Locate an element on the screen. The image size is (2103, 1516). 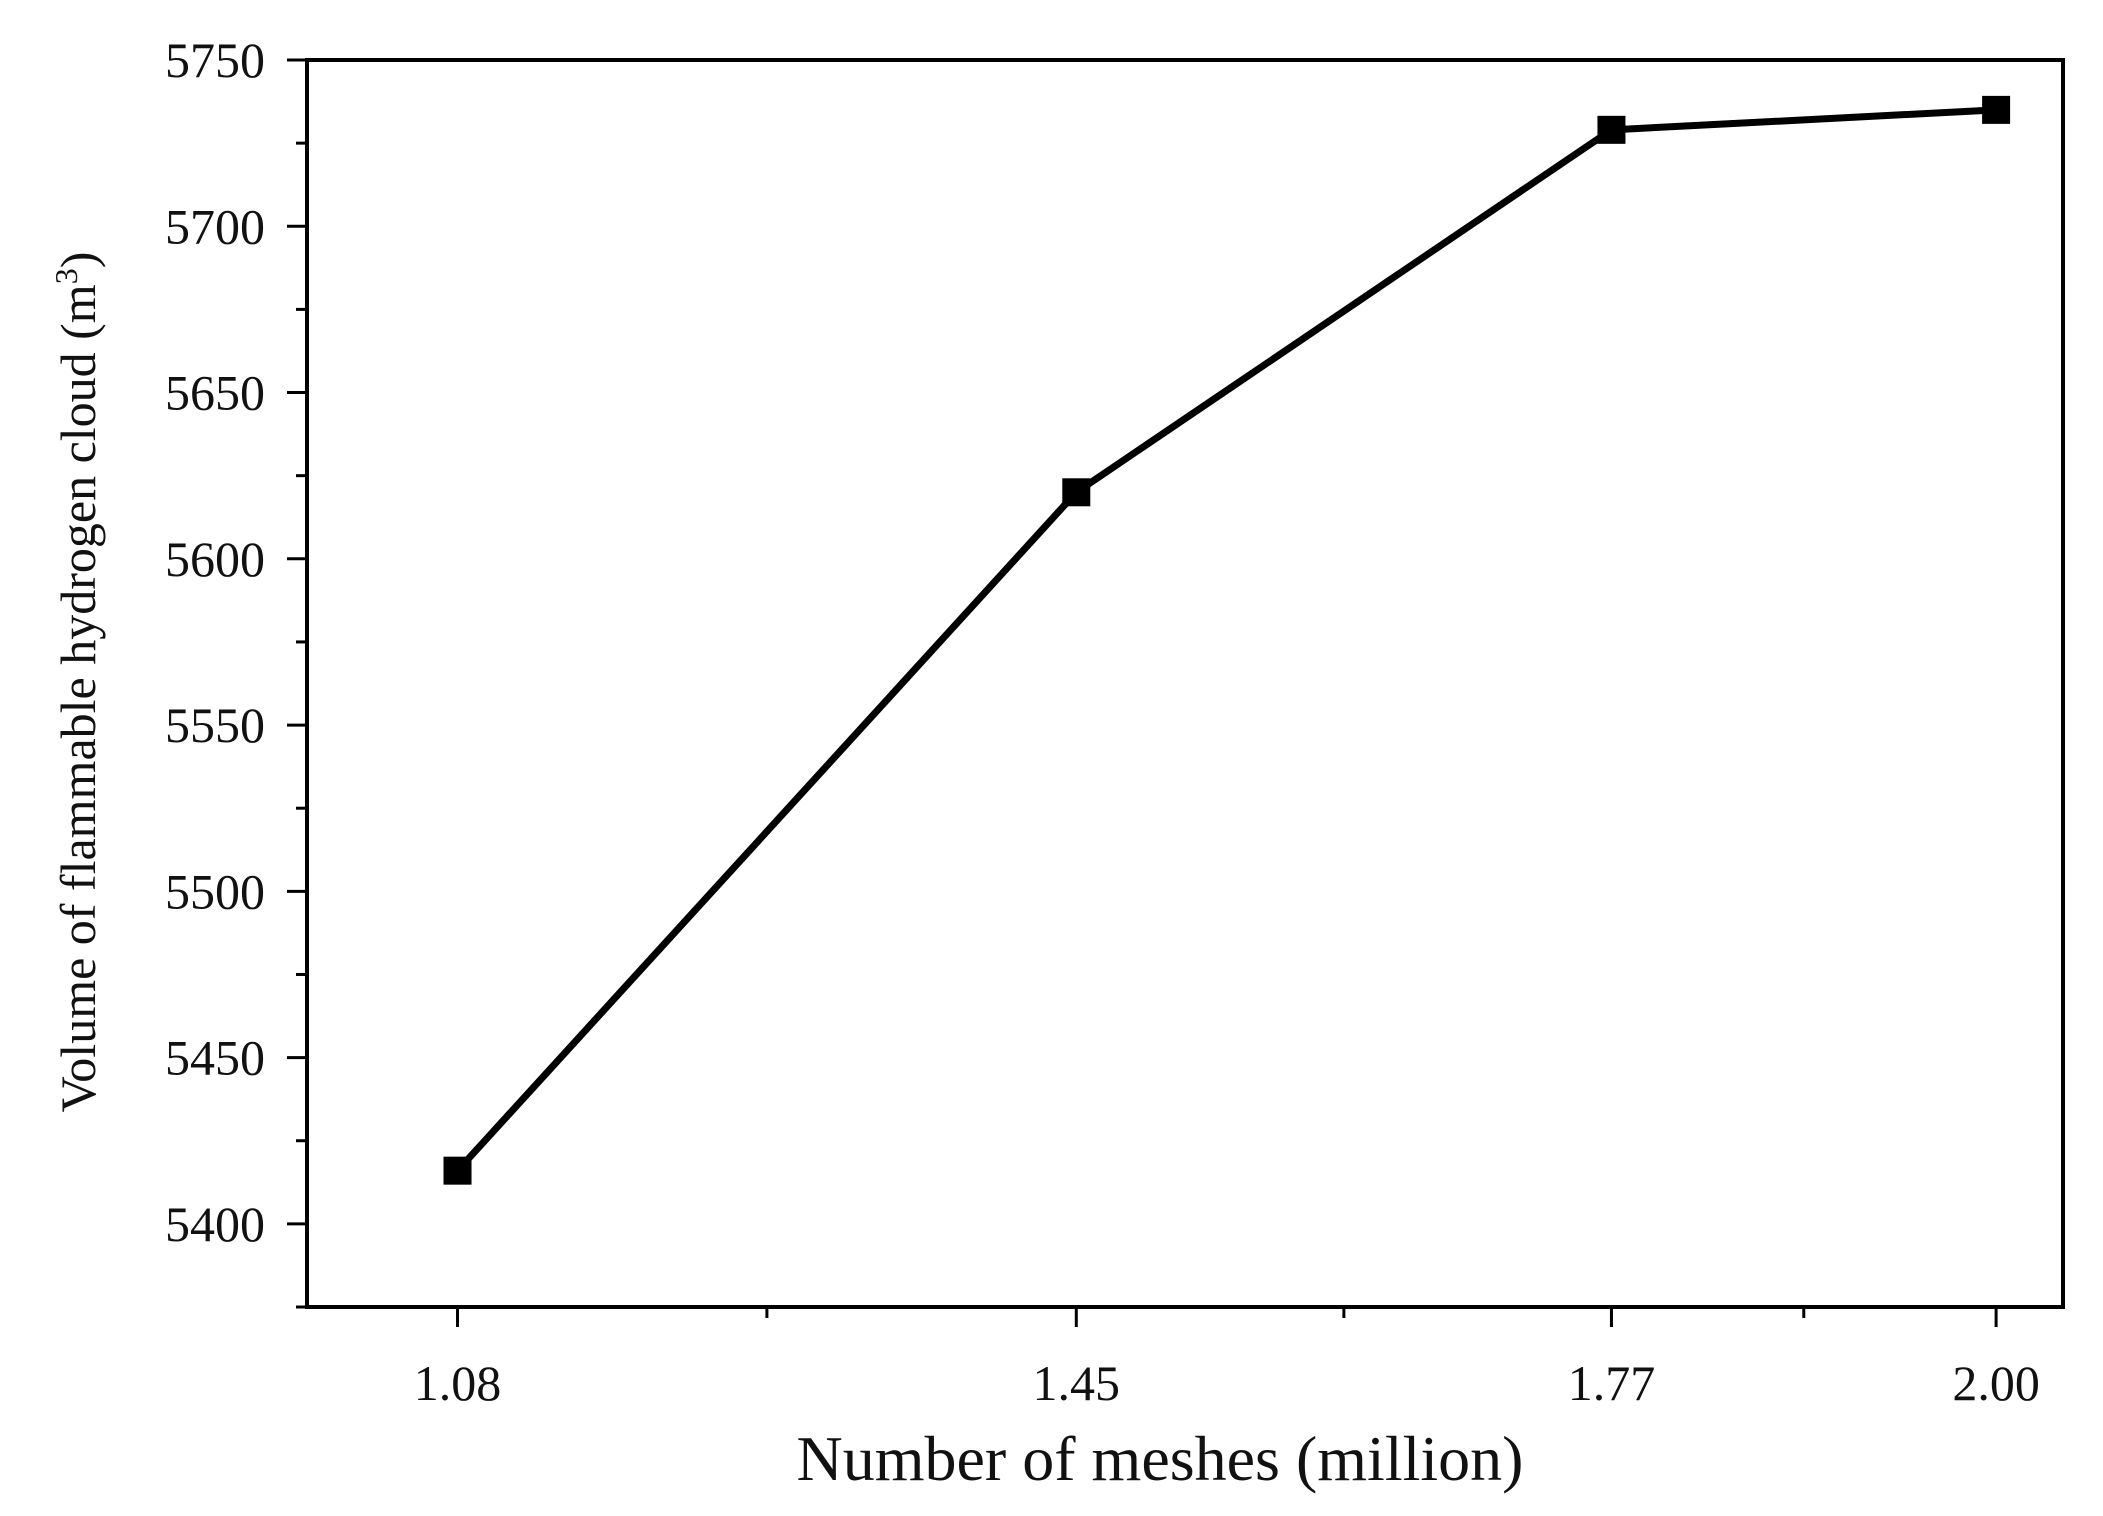
y-tick-label: 5550 is located at coordinates (215, 725).